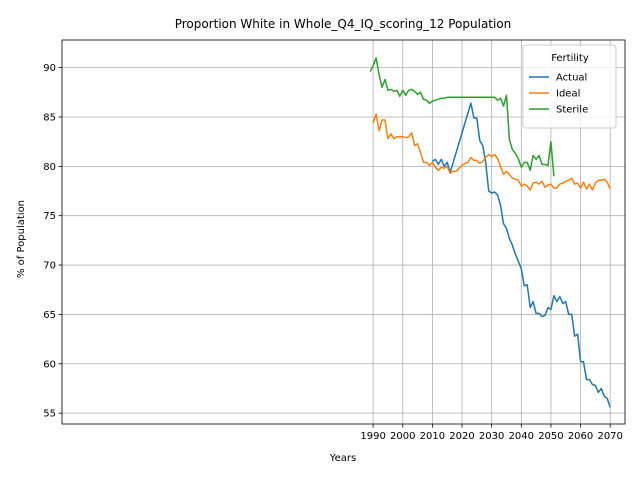 This screenshot has height=480, width=640. Describe the element at coordinates (609, 436) in the screenshot. I see `x-tick-label: 2070` at that location.